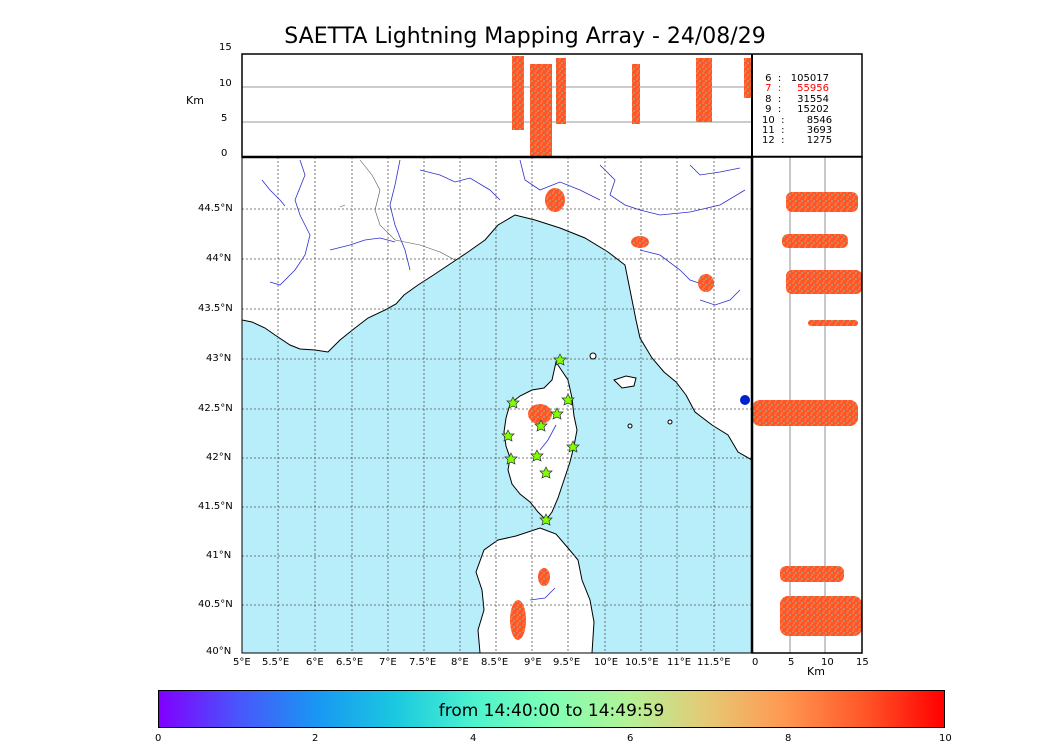 The width and height of the screenshot is (1050, 750). Describe the element at coordinates (816, 671) in the screenshot. I see `side-axis-label: Km` at that location.